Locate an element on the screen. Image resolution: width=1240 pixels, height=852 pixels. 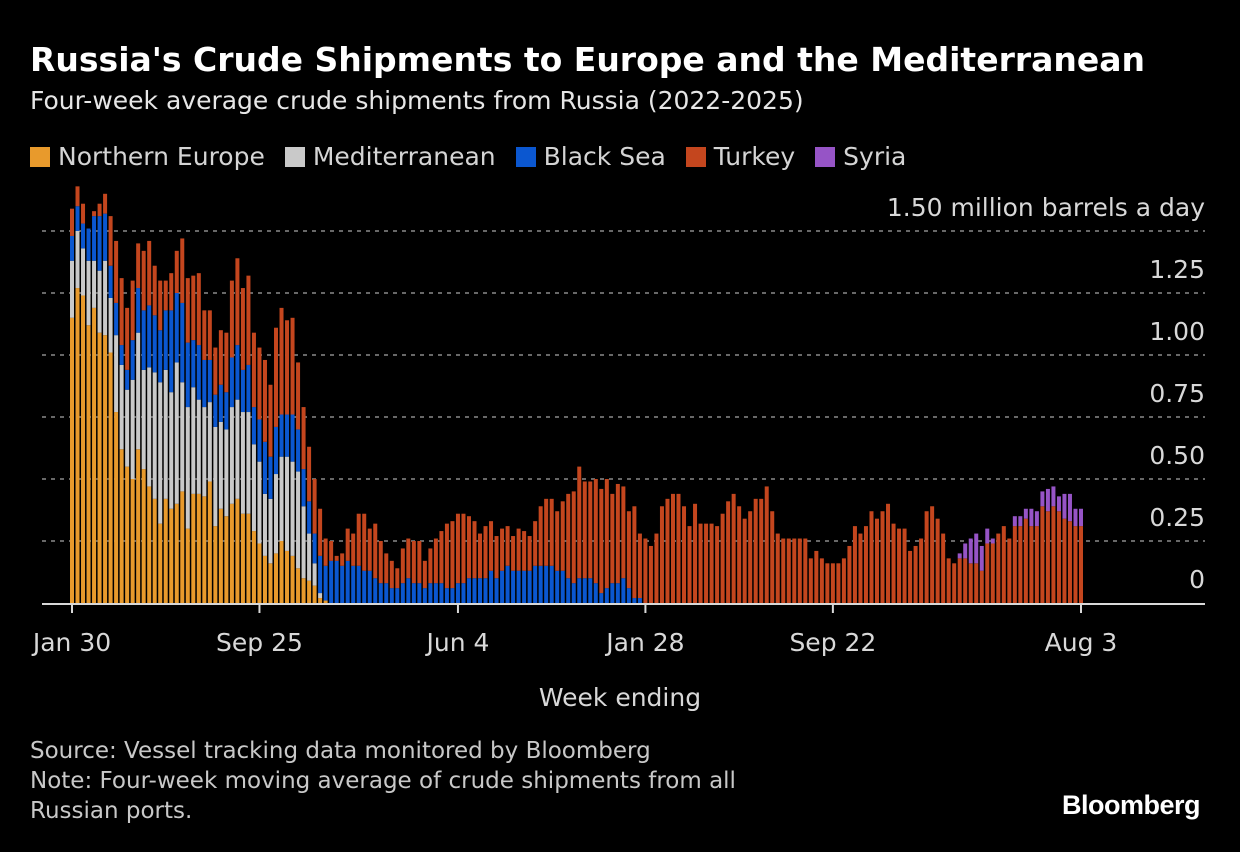
y-tick-label: 1.25 is located at coordinates (1177, 269).